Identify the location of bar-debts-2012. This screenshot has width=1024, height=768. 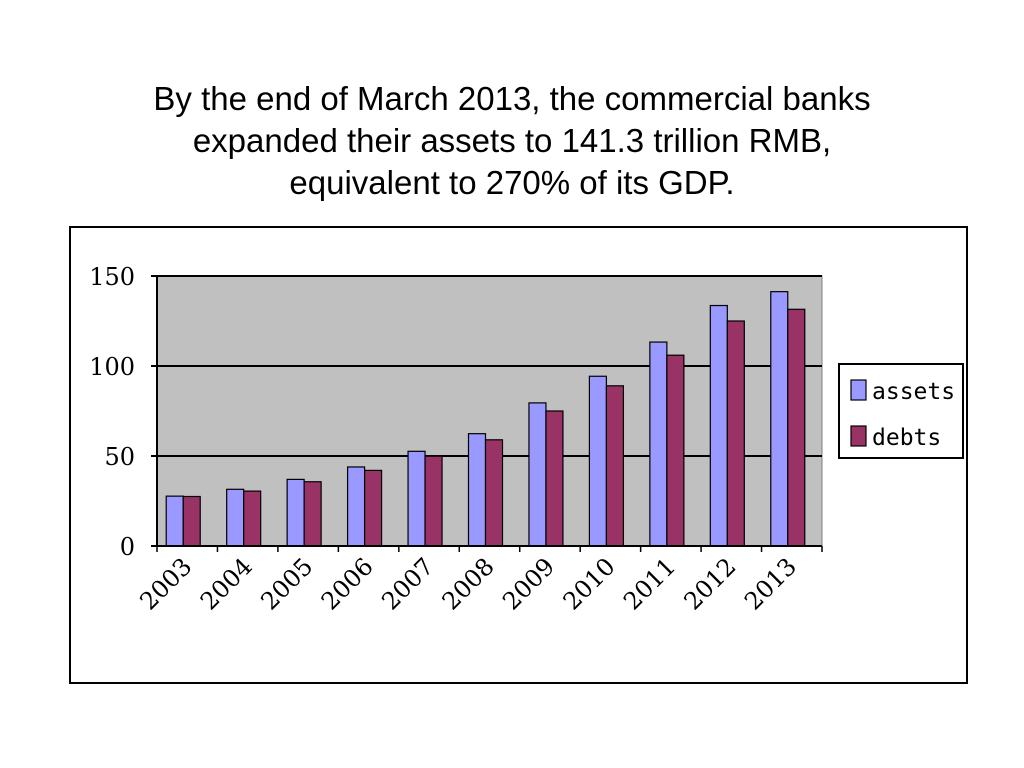
(735, 433).